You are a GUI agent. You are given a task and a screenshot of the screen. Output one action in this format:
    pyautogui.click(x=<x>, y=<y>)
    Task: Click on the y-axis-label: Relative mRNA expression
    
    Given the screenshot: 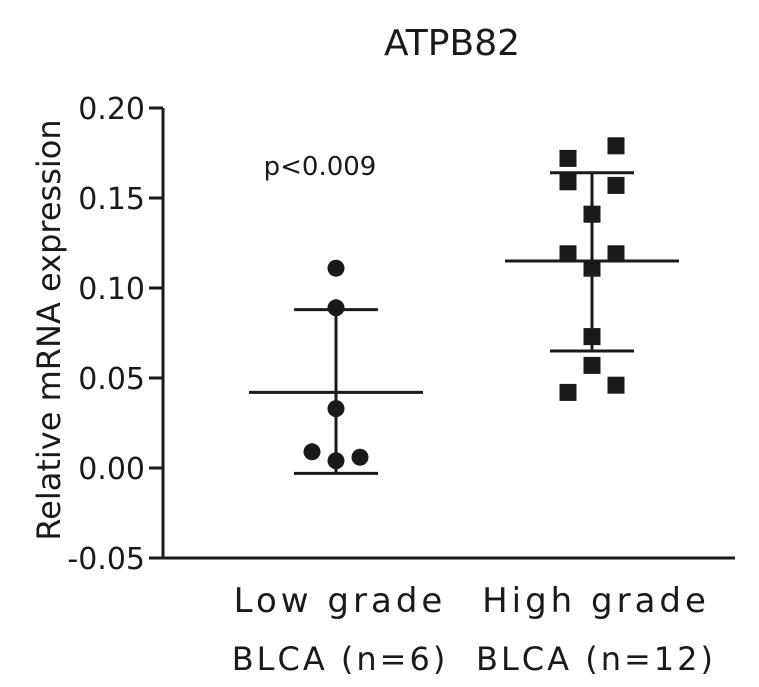 What is the action you would take?
    pyautogui.click(x=49, y=329)
    